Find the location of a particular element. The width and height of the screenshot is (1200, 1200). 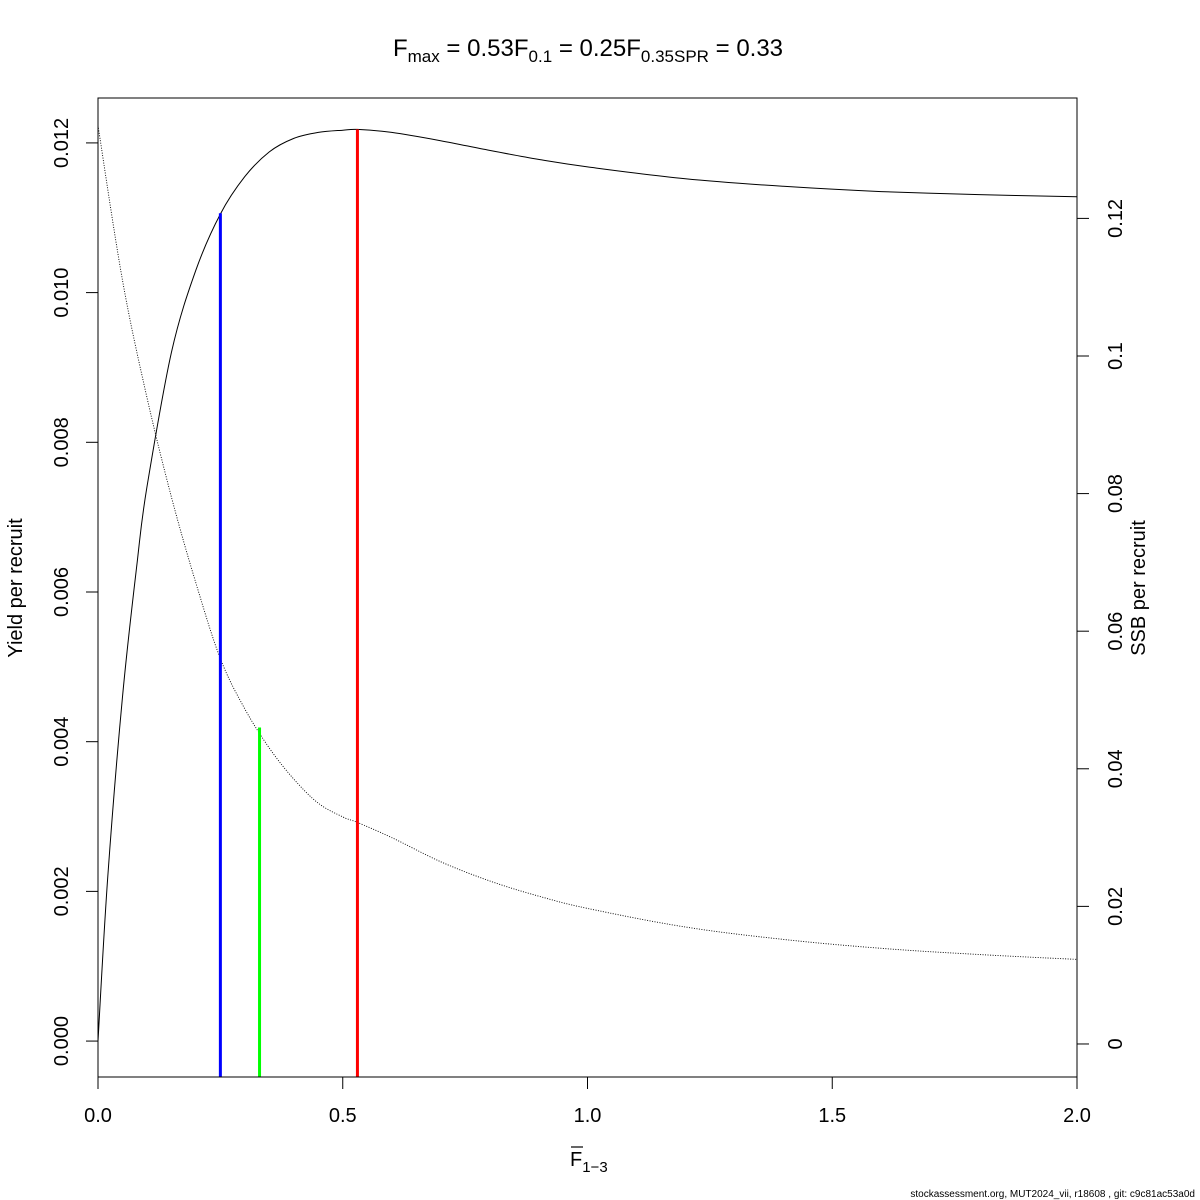

title-part-sub-2: 0.35SPR is located at coordinates (675, 56).